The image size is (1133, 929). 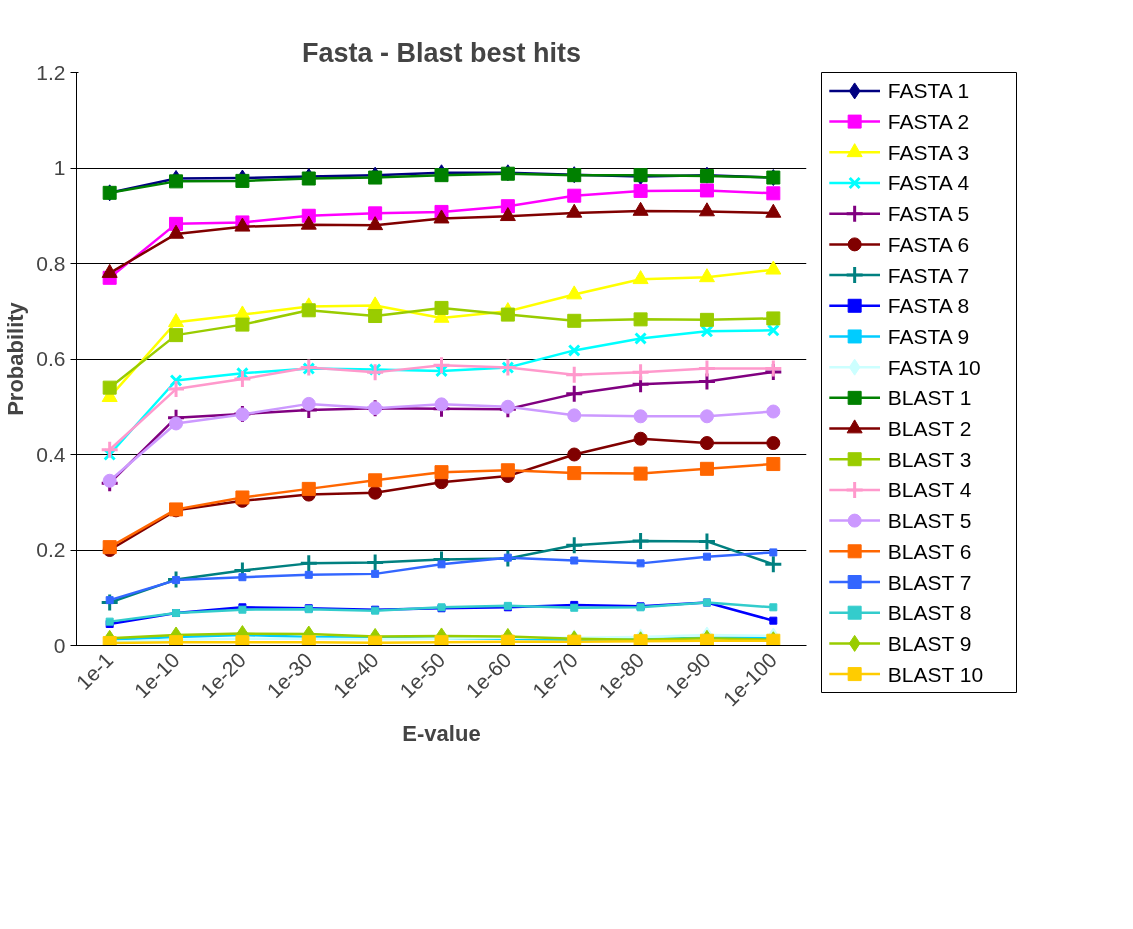 I want to click on y-axis-title: Probability, so click(x=16, y=358).